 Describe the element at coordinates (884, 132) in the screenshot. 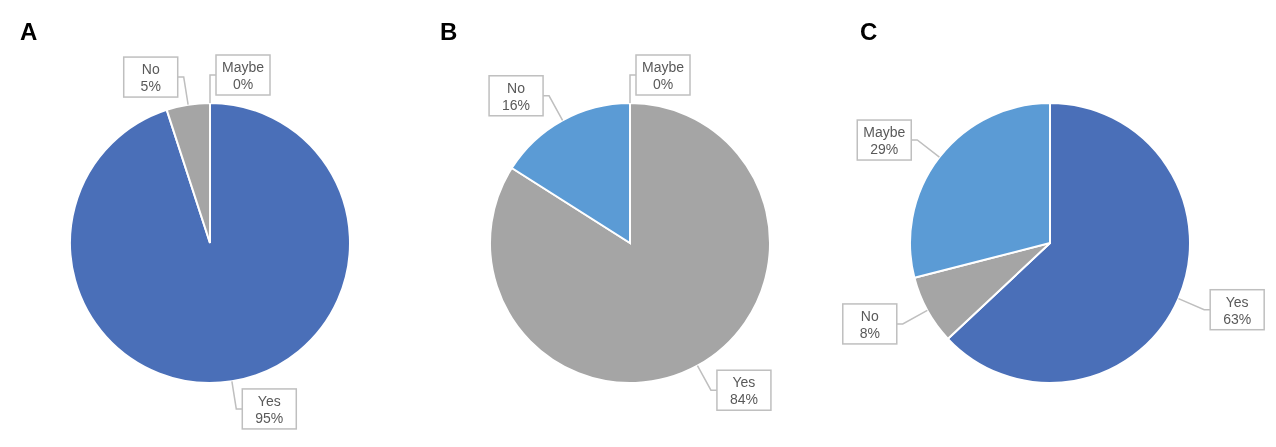

I see `slice-label: Maybe` at that location.